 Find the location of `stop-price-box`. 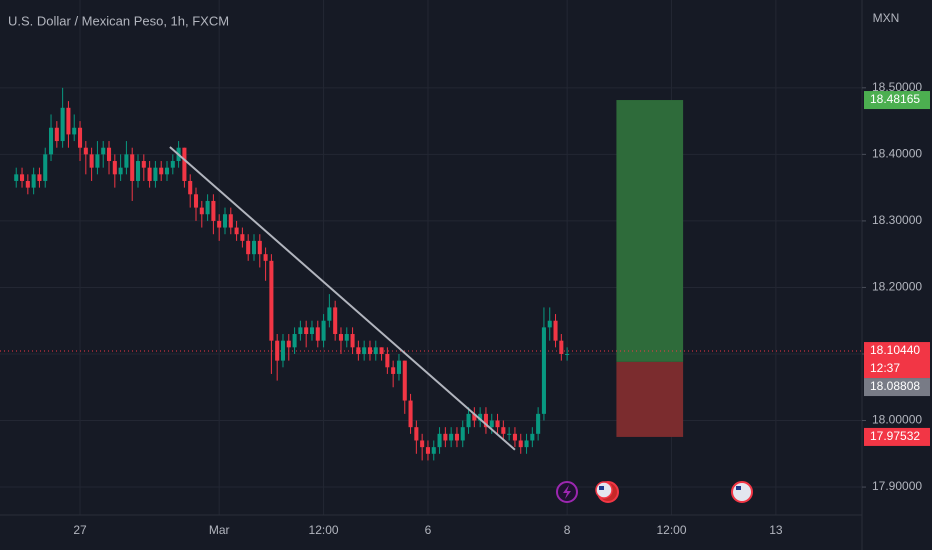

stop-price-box is located at coordinates (897, 436).